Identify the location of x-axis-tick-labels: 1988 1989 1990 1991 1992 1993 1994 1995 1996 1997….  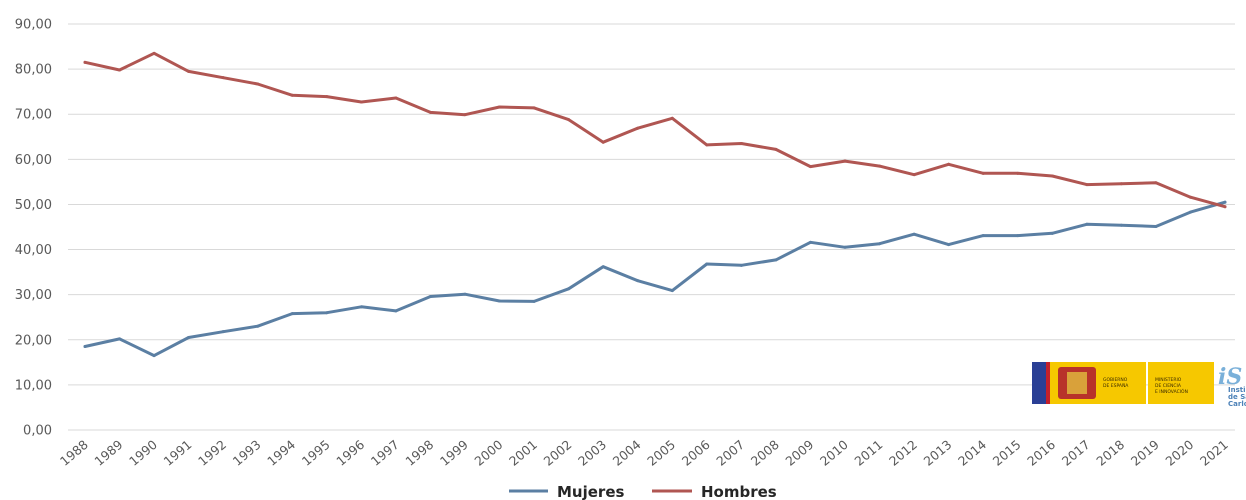
(644, 453).